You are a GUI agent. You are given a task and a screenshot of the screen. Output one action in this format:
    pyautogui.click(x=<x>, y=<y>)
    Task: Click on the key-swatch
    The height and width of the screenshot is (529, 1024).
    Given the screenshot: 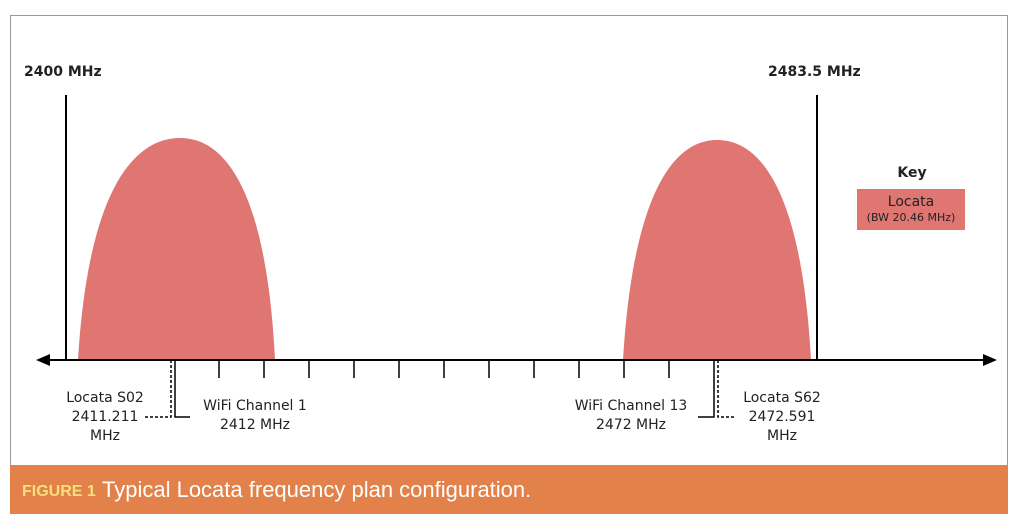 What is the action you would take?
    pyautogui.click(x=911, y=209)
    